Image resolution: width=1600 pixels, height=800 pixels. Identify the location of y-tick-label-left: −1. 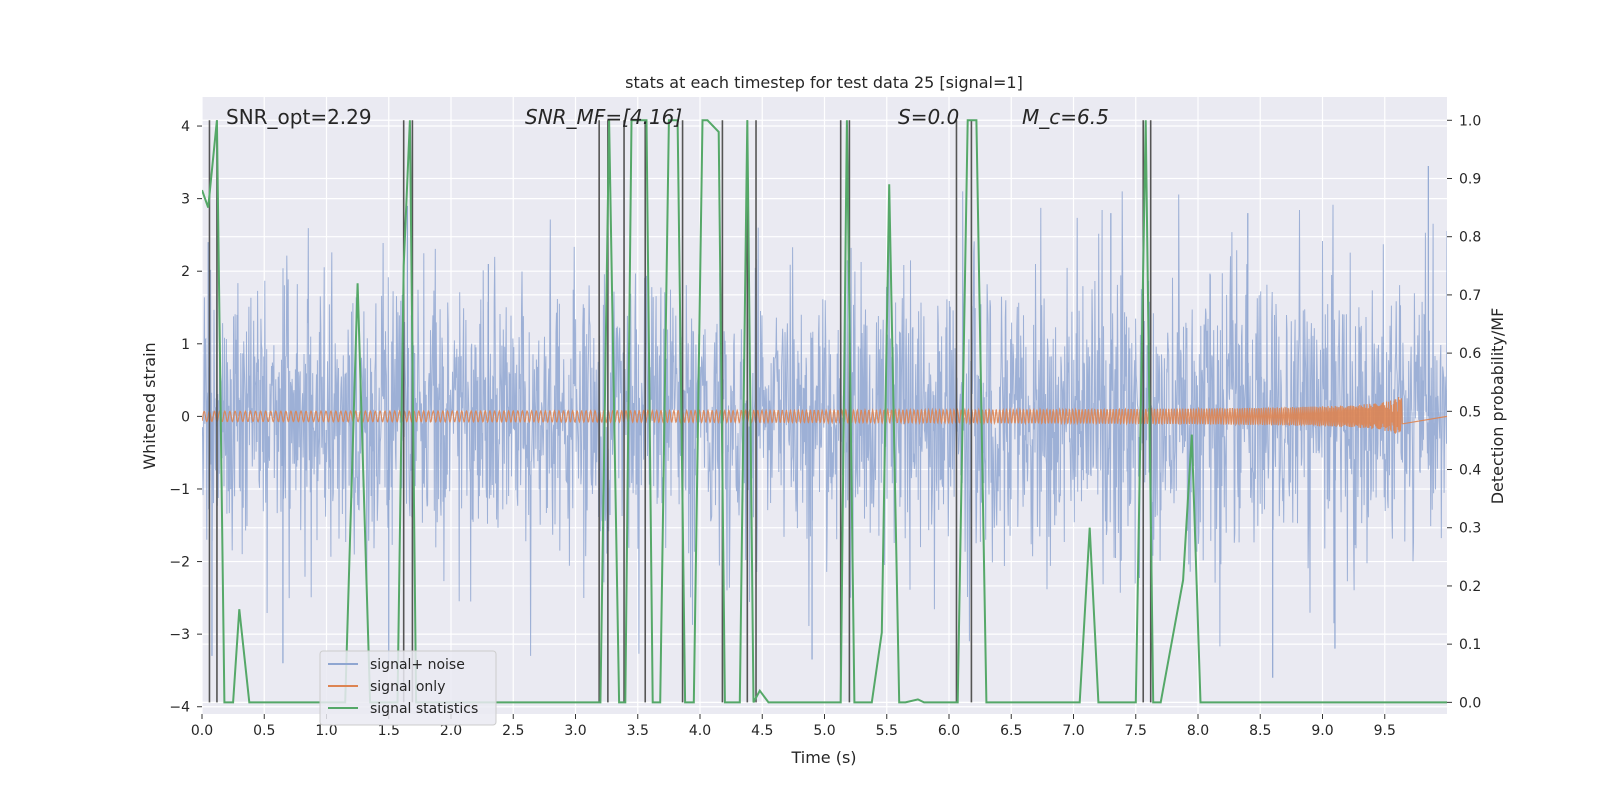
(179, 490).